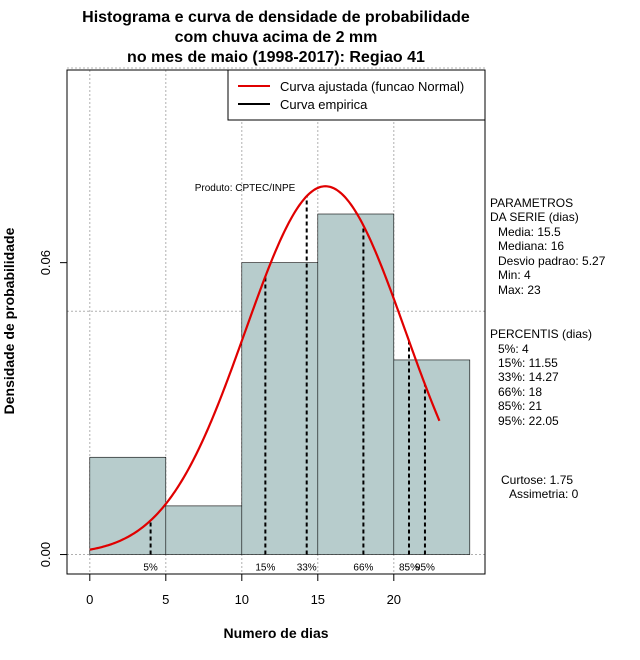  I want to click on y-tick-label-0: 0.00, so click(45, 554).